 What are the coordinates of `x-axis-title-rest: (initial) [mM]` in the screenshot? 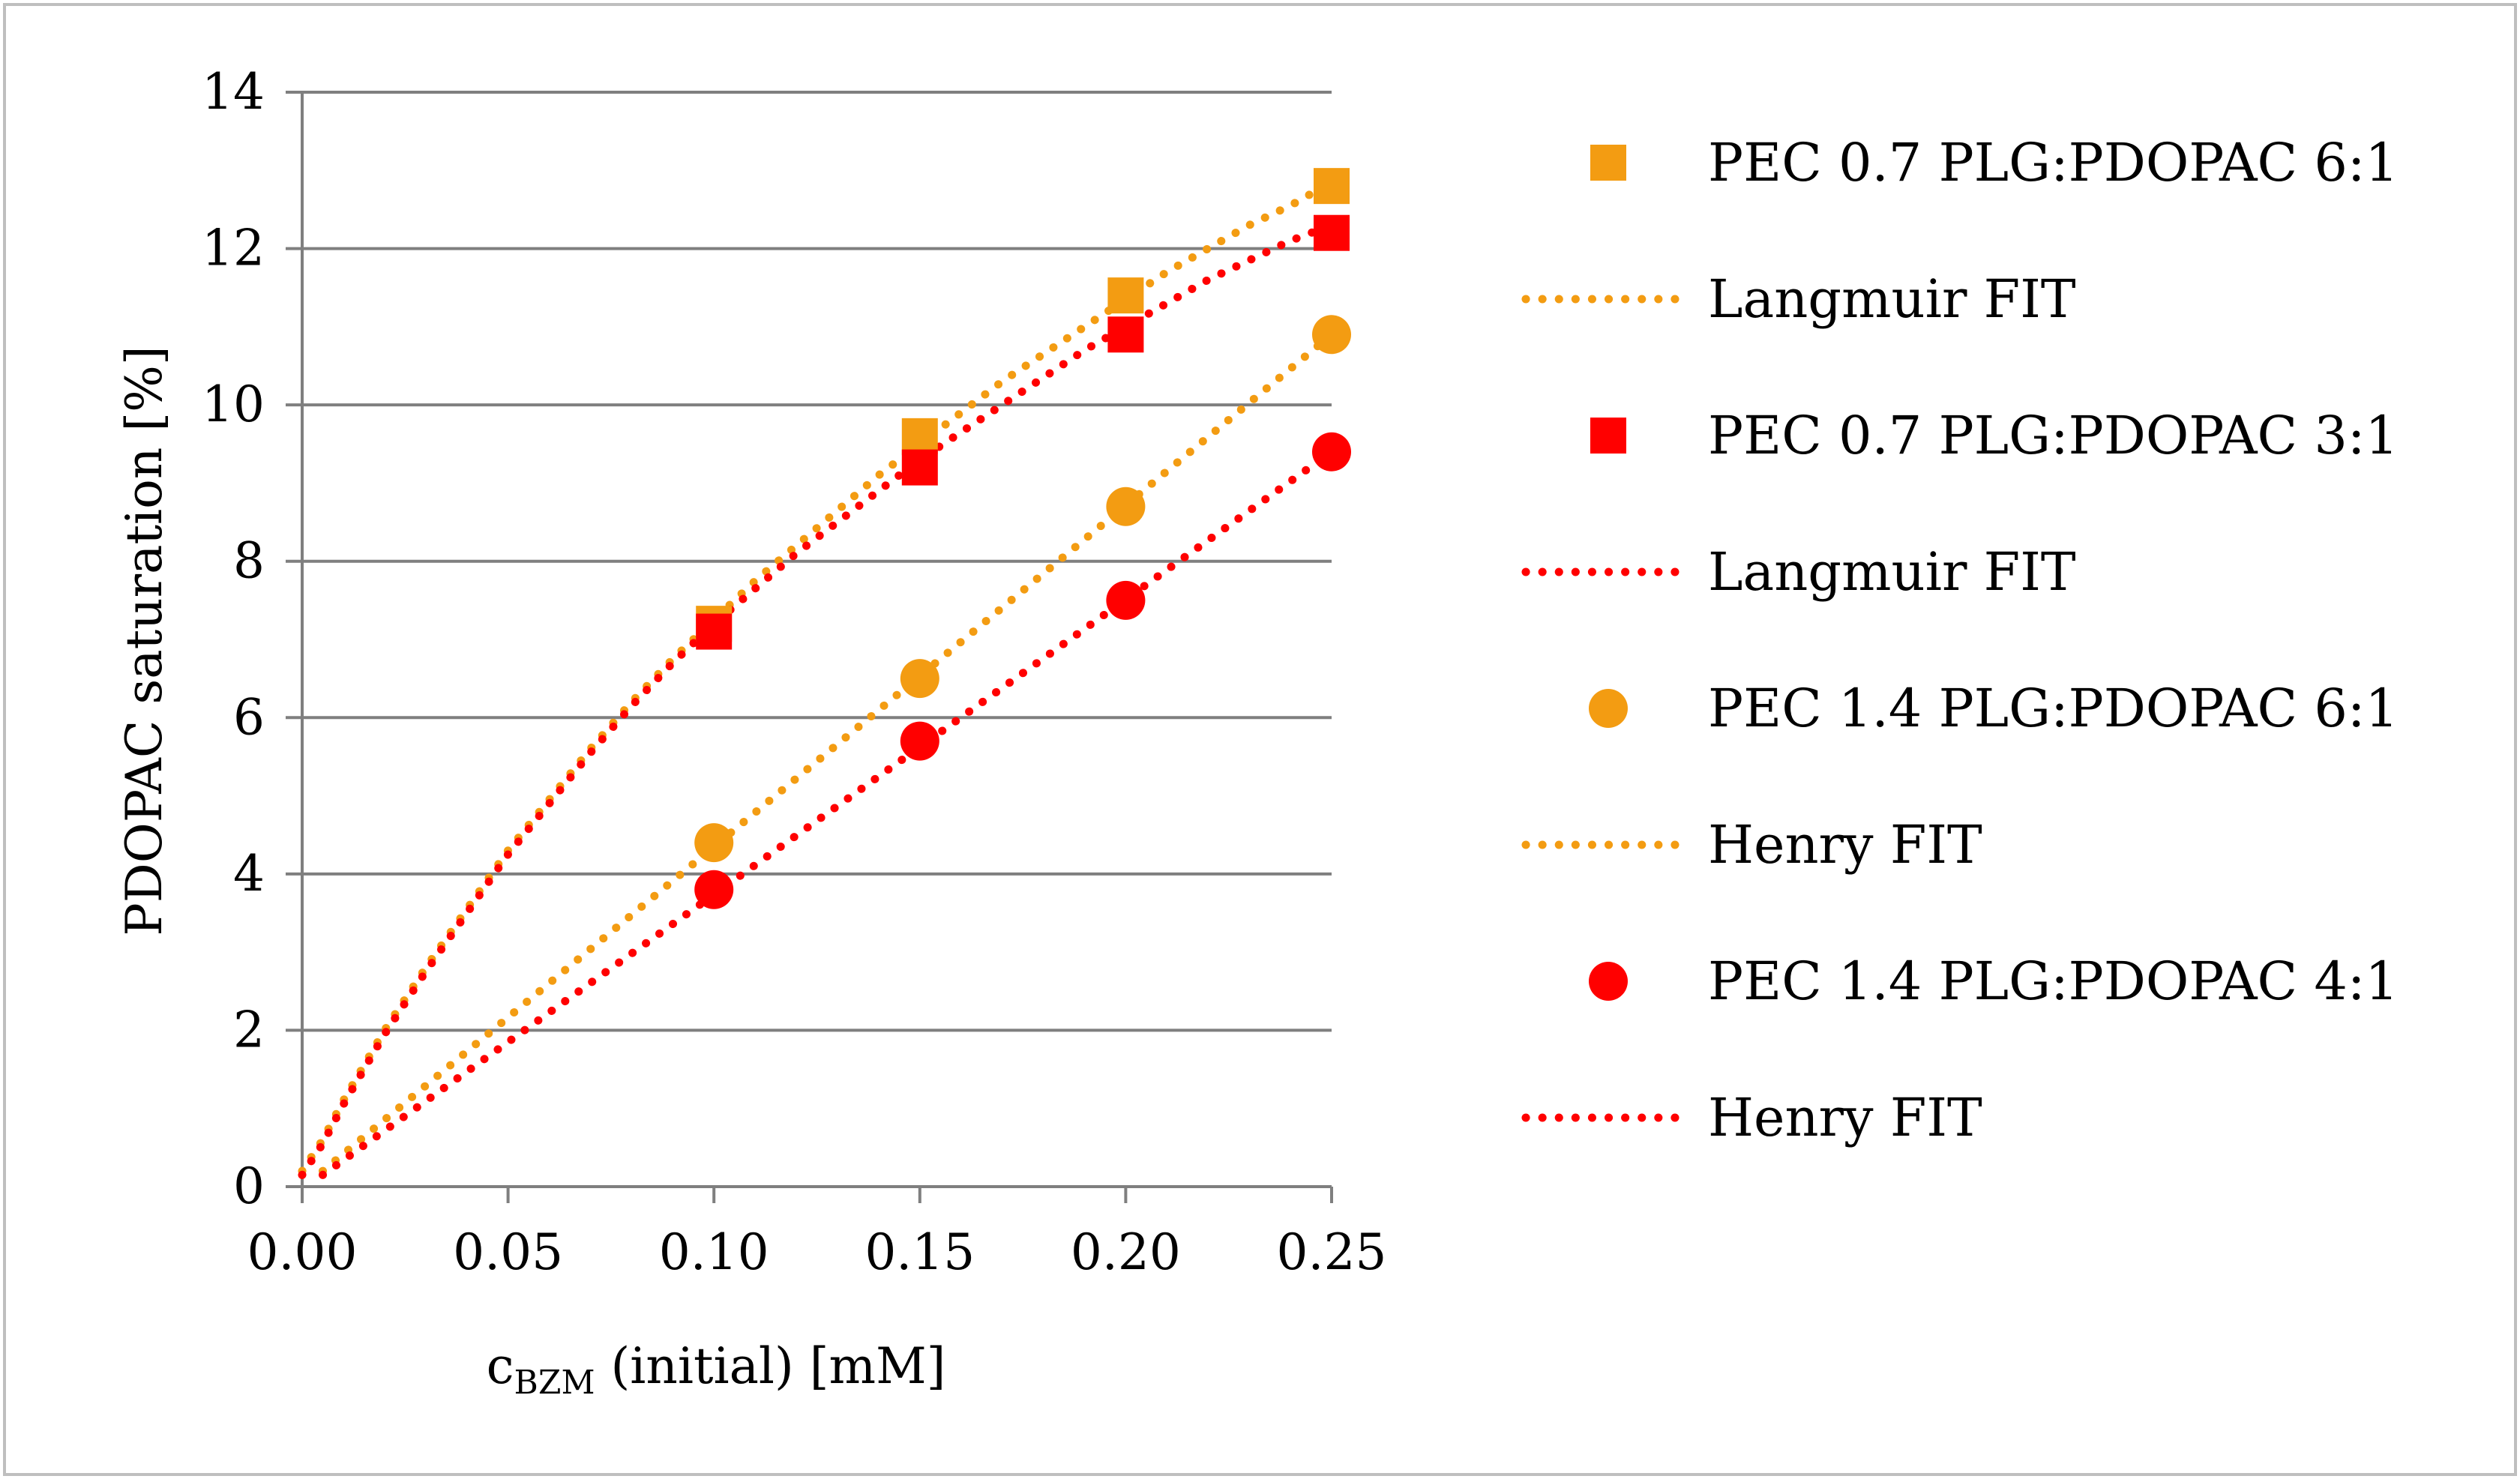 It's located at (770, 1366).